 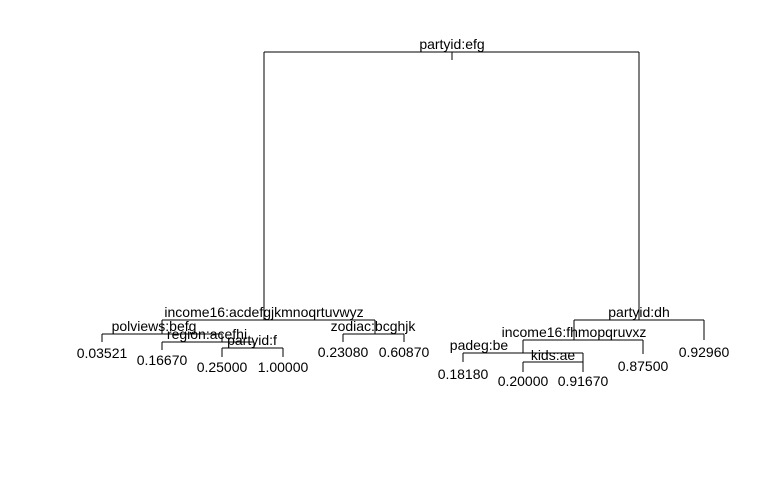 I want to click on split-label-zodiac: zodiac:bcghjk, so click(x=374, y=326).